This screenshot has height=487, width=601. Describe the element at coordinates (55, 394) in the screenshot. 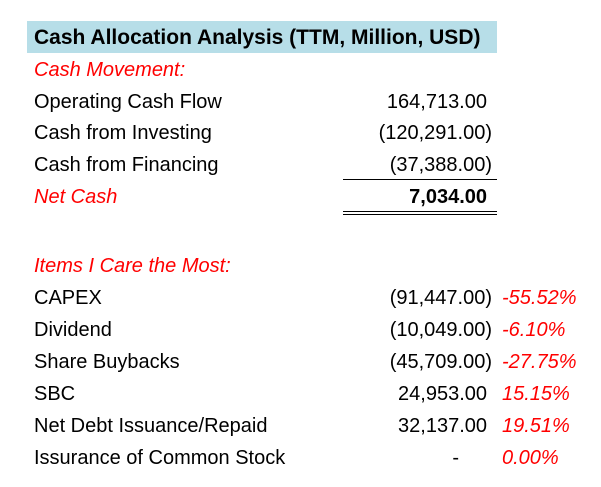

I see `row-label: SBC` at that location.